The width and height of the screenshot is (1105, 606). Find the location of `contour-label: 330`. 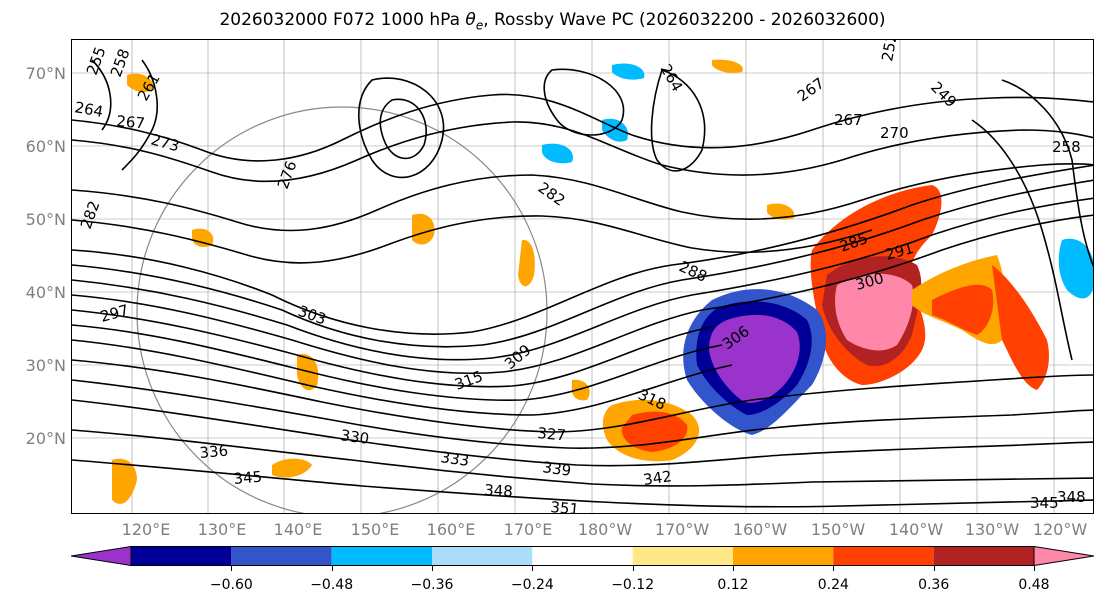

contour-label: 330 is located at coordinates (354, 437).